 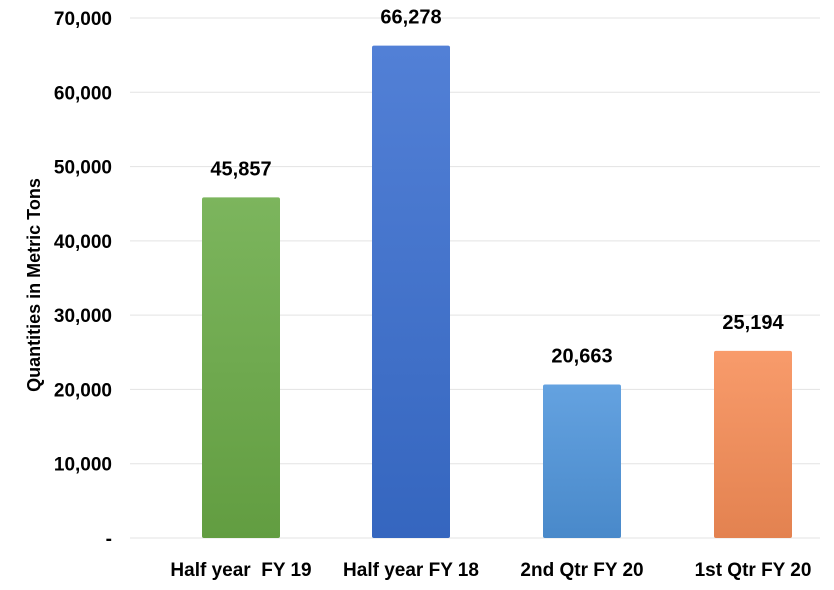 What do you see at coordinates (34, 285) in the screenshot?
I see `y-axis-label: Quantities in Metric Tons` at bounding box center [34, 285].